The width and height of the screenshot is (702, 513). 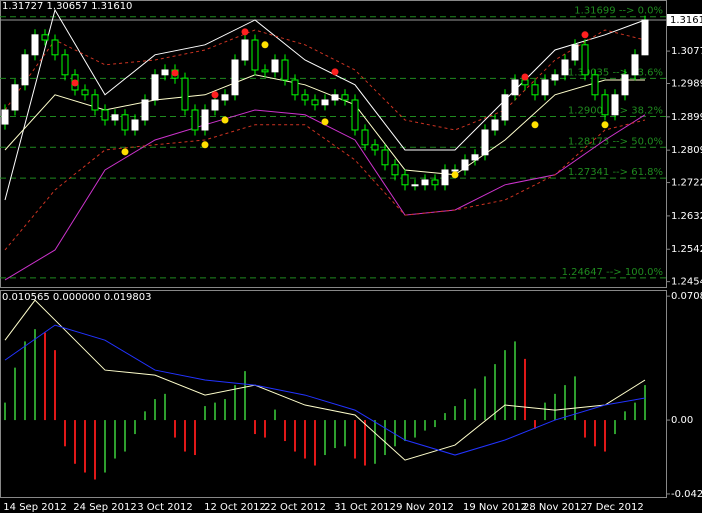 I want to click on y-tick-label: 1.28995, so click(x=686, y=117).